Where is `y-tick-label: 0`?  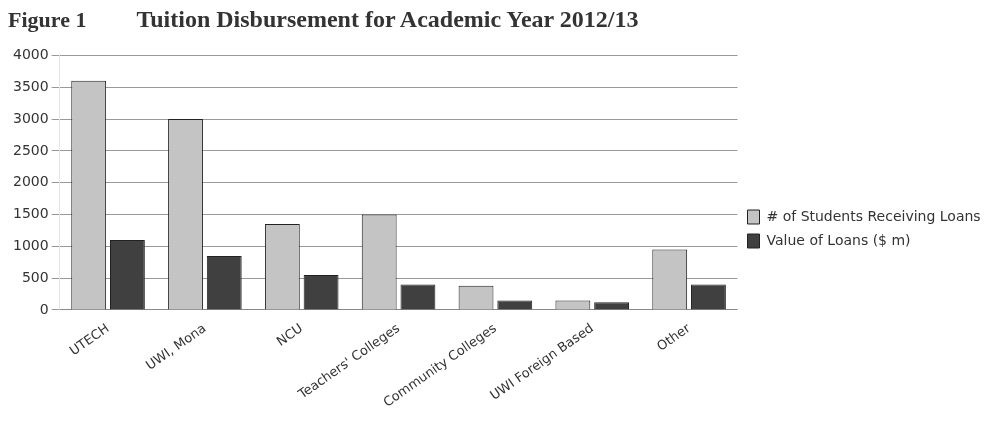 y-tick-label: 0 is located at coordinates (44, 308).